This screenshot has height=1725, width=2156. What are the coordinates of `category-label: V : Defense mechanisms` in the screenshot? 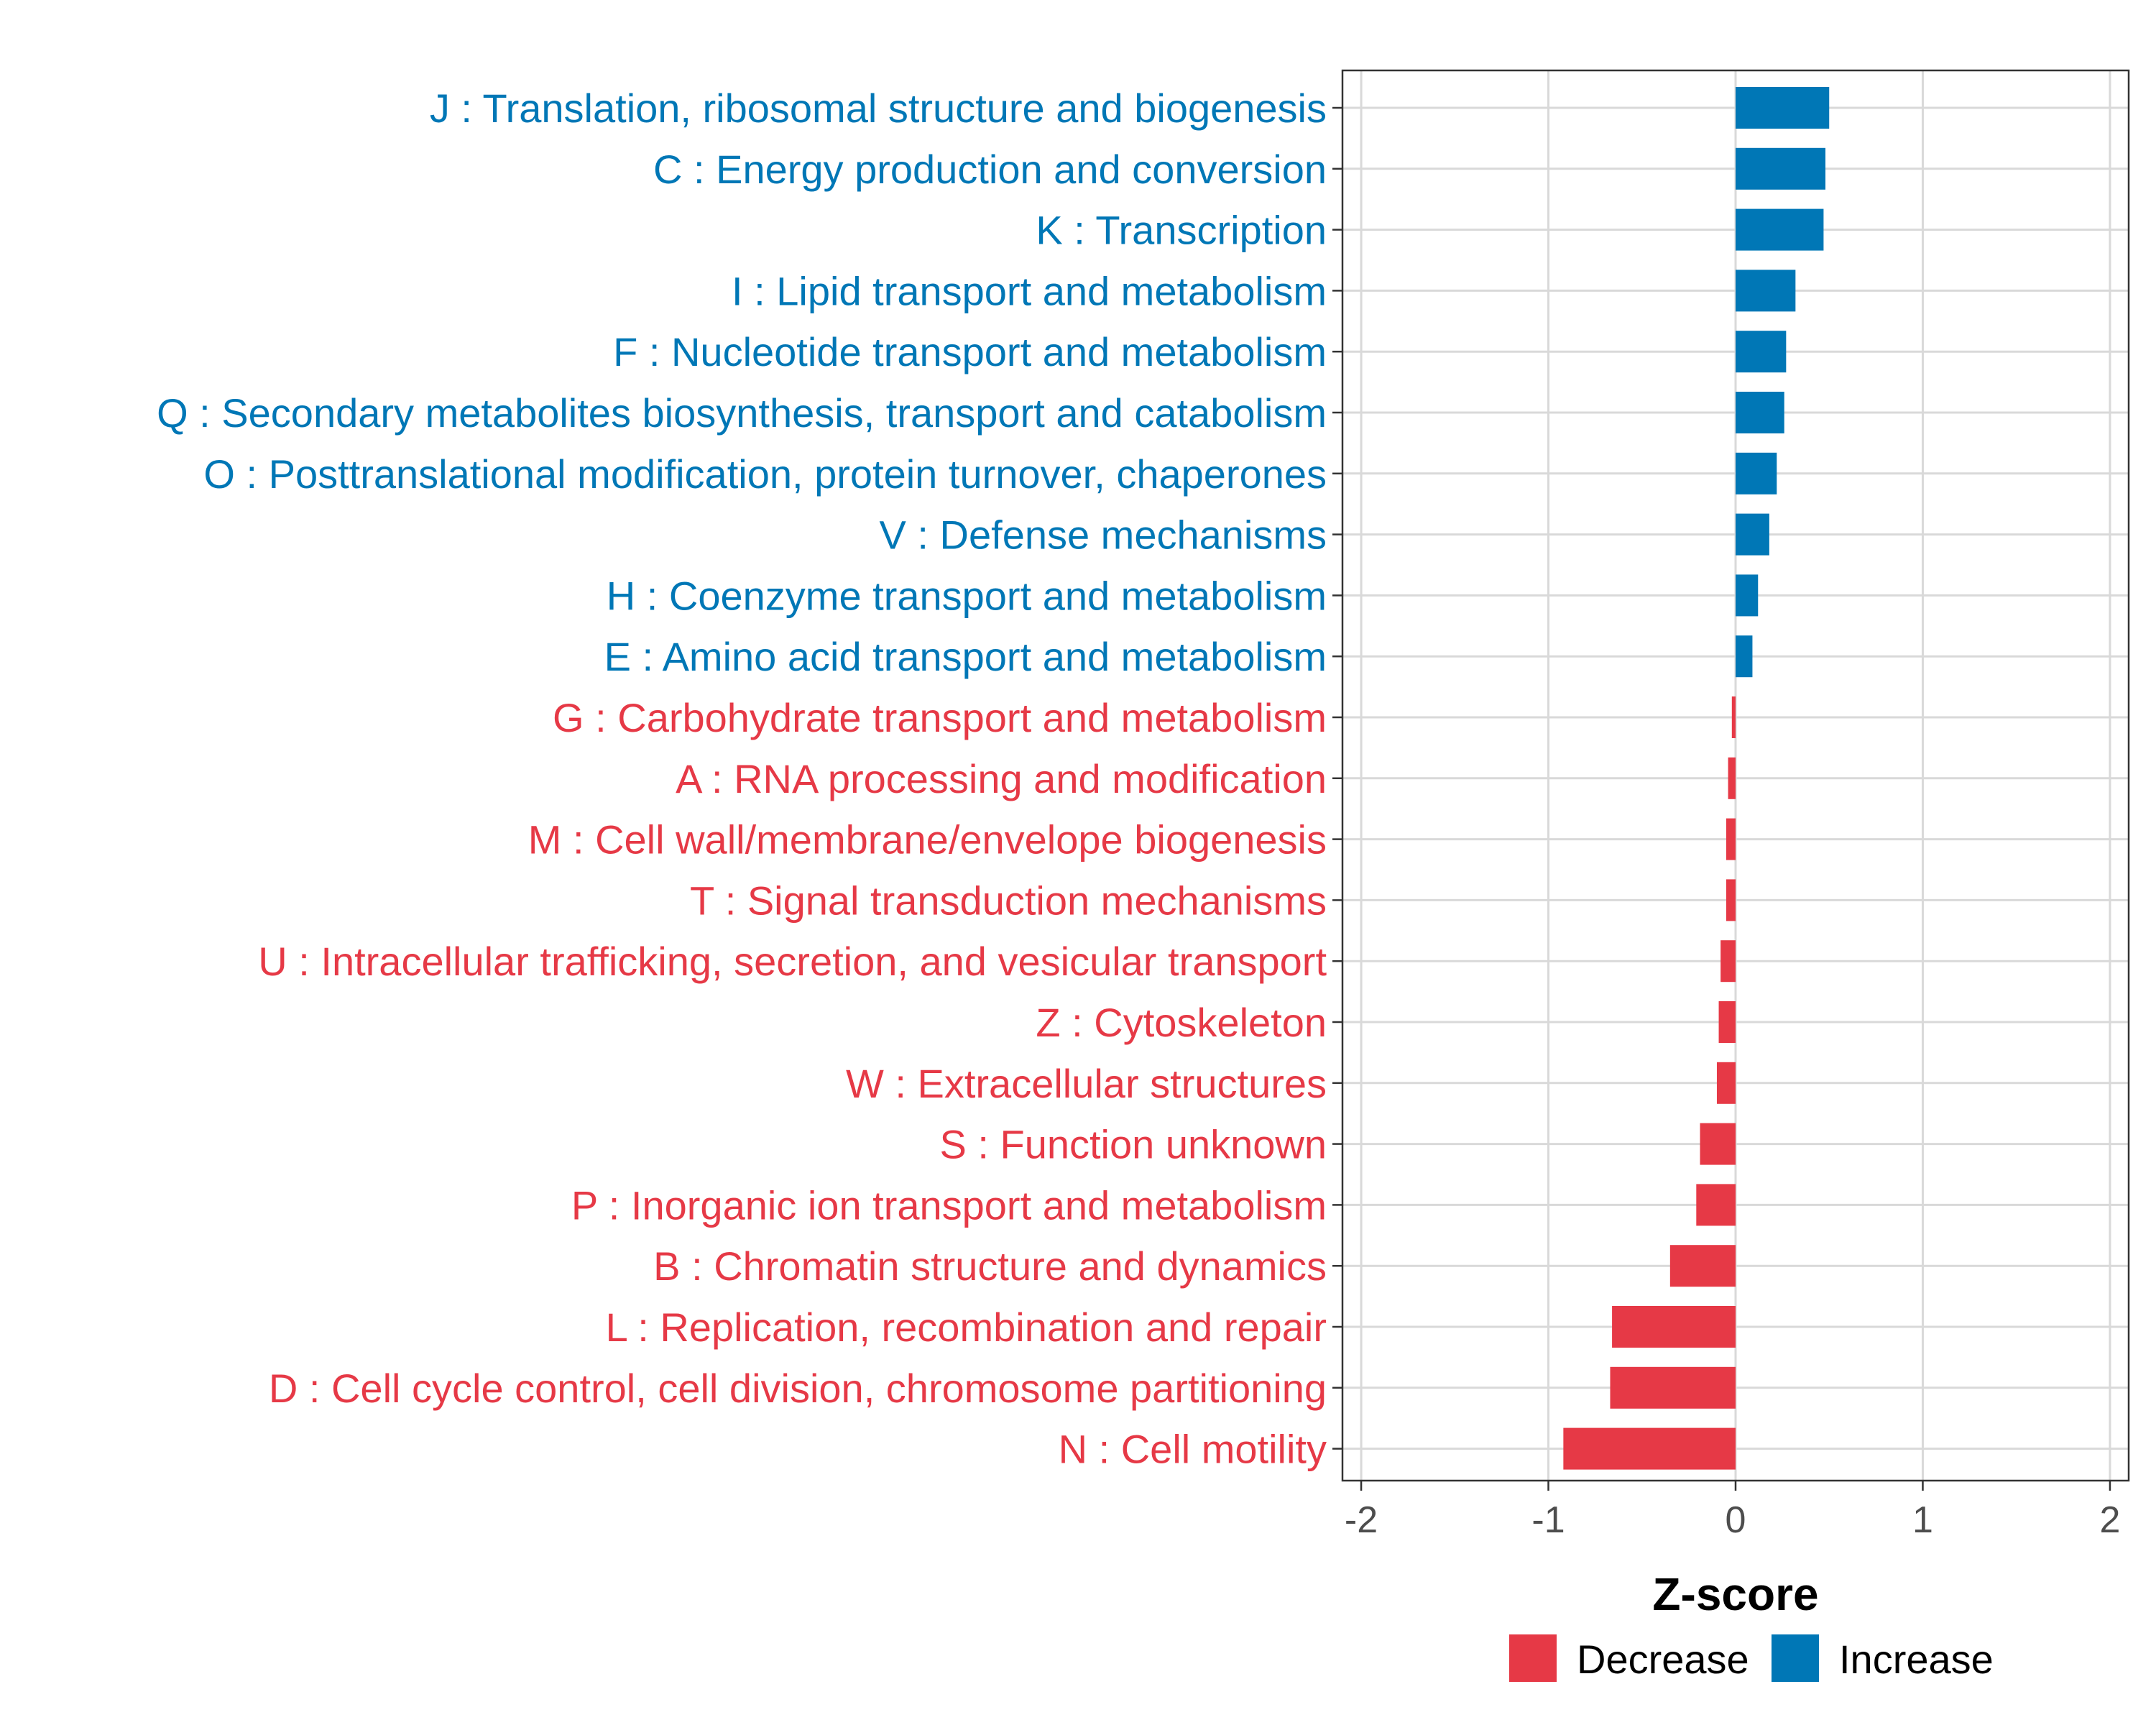 It's located at (1103, 535).